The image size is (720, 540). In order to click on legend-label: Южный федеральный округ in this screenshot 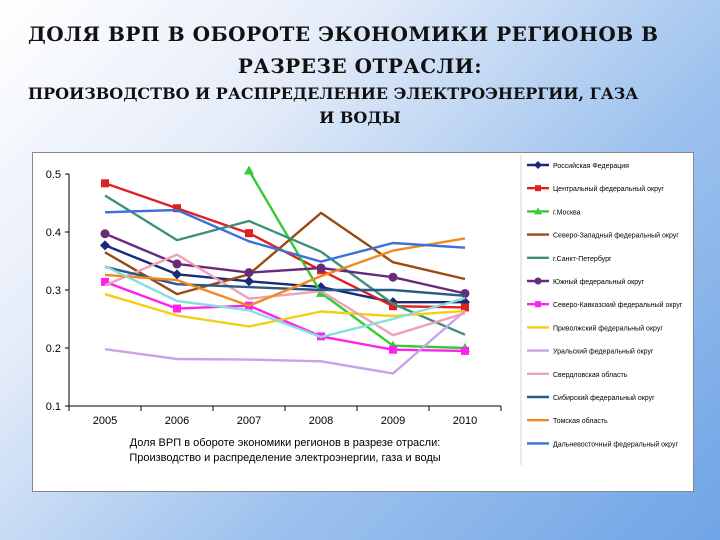, I will do `click(599, 282)`.